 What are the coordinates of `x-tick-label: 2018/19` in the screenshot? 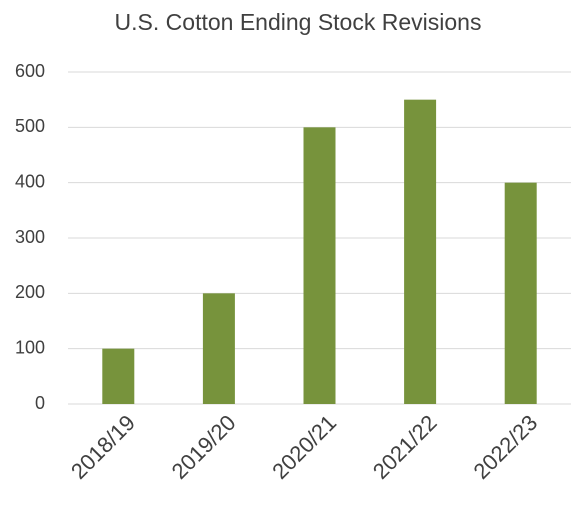 It's located at (103, 447).